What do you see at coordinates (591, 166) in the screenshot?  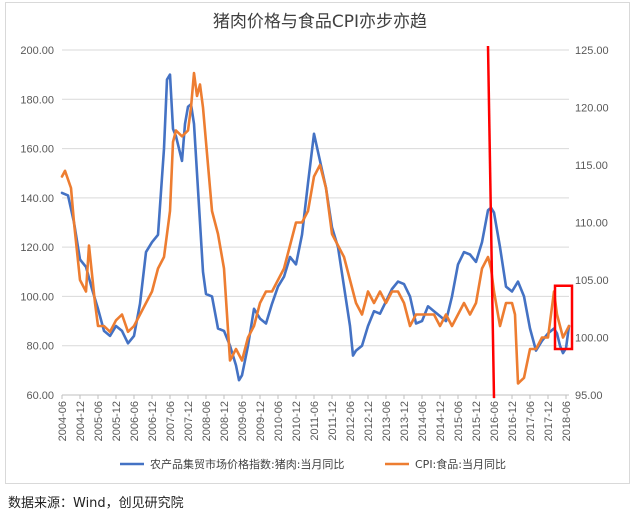 I see `y-right-tick-label: 115.00` at bounding box center [591, 166].